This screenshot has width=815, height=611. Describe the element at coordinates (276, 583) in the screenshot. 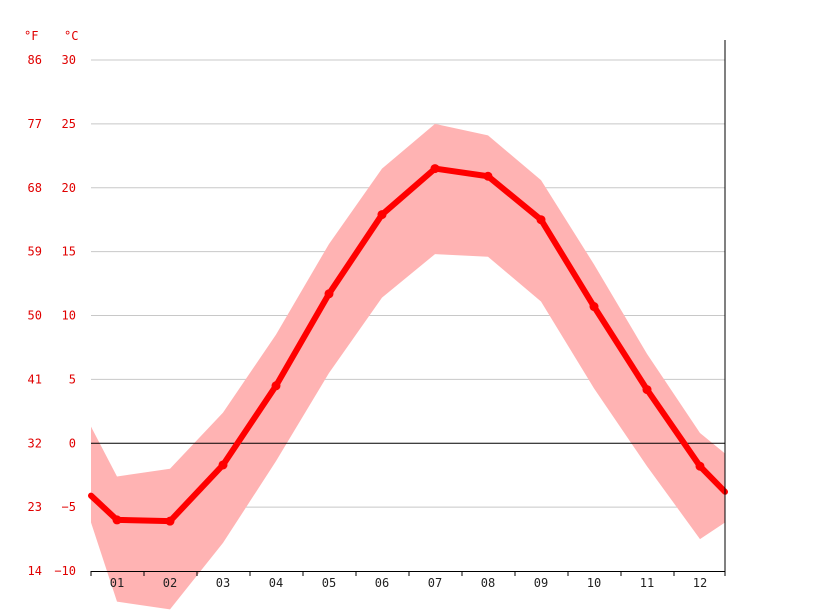

I see `x-tick-label: 04` at that location.